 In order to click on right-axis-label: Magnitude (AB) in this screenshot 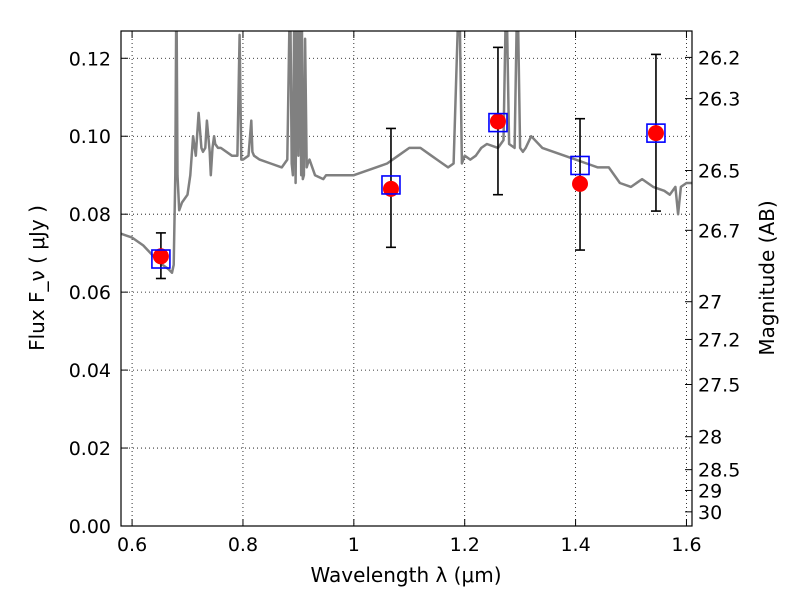, I will do `click(767, 277)`.